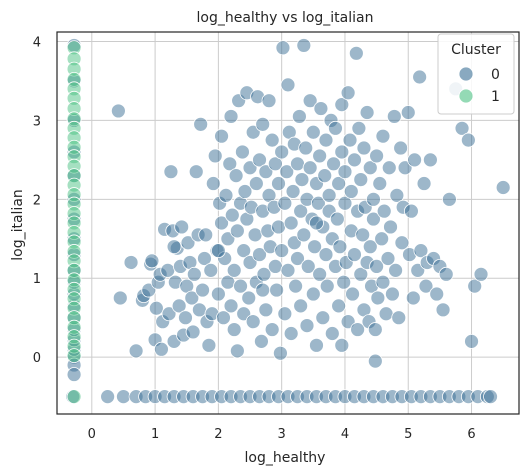 The height and width of the screenshot is (475, 529). Describe the element at coordinates (37, 121) in the screenshot. I see `y-tick-label: 3` at that location.